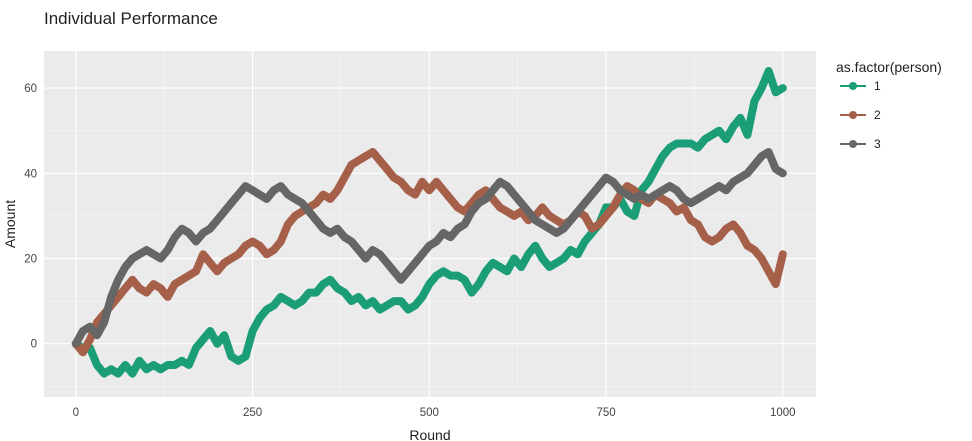 The image size is (972, 441). What do you see at coordinates (783, 413) in the screenshot?
I see `x-tick-label: 1000` at bounding box center [783, 413].